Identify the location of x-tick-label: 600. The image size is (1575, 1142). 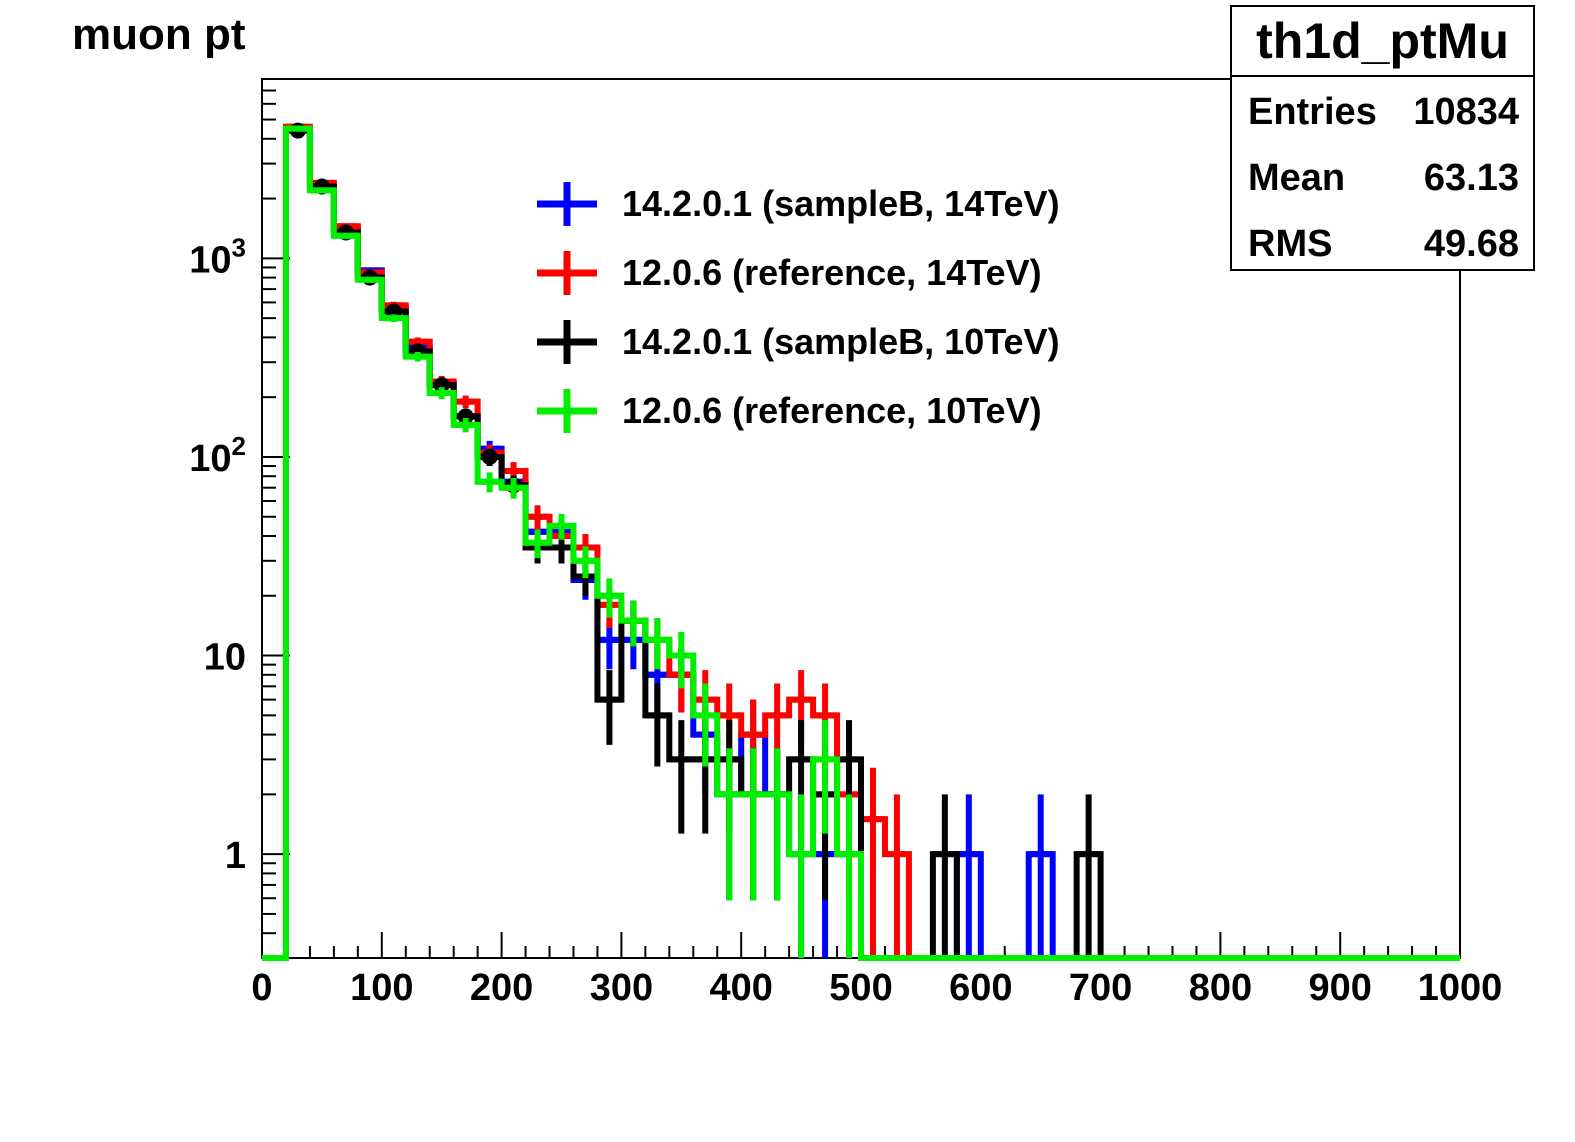
(980, 988).